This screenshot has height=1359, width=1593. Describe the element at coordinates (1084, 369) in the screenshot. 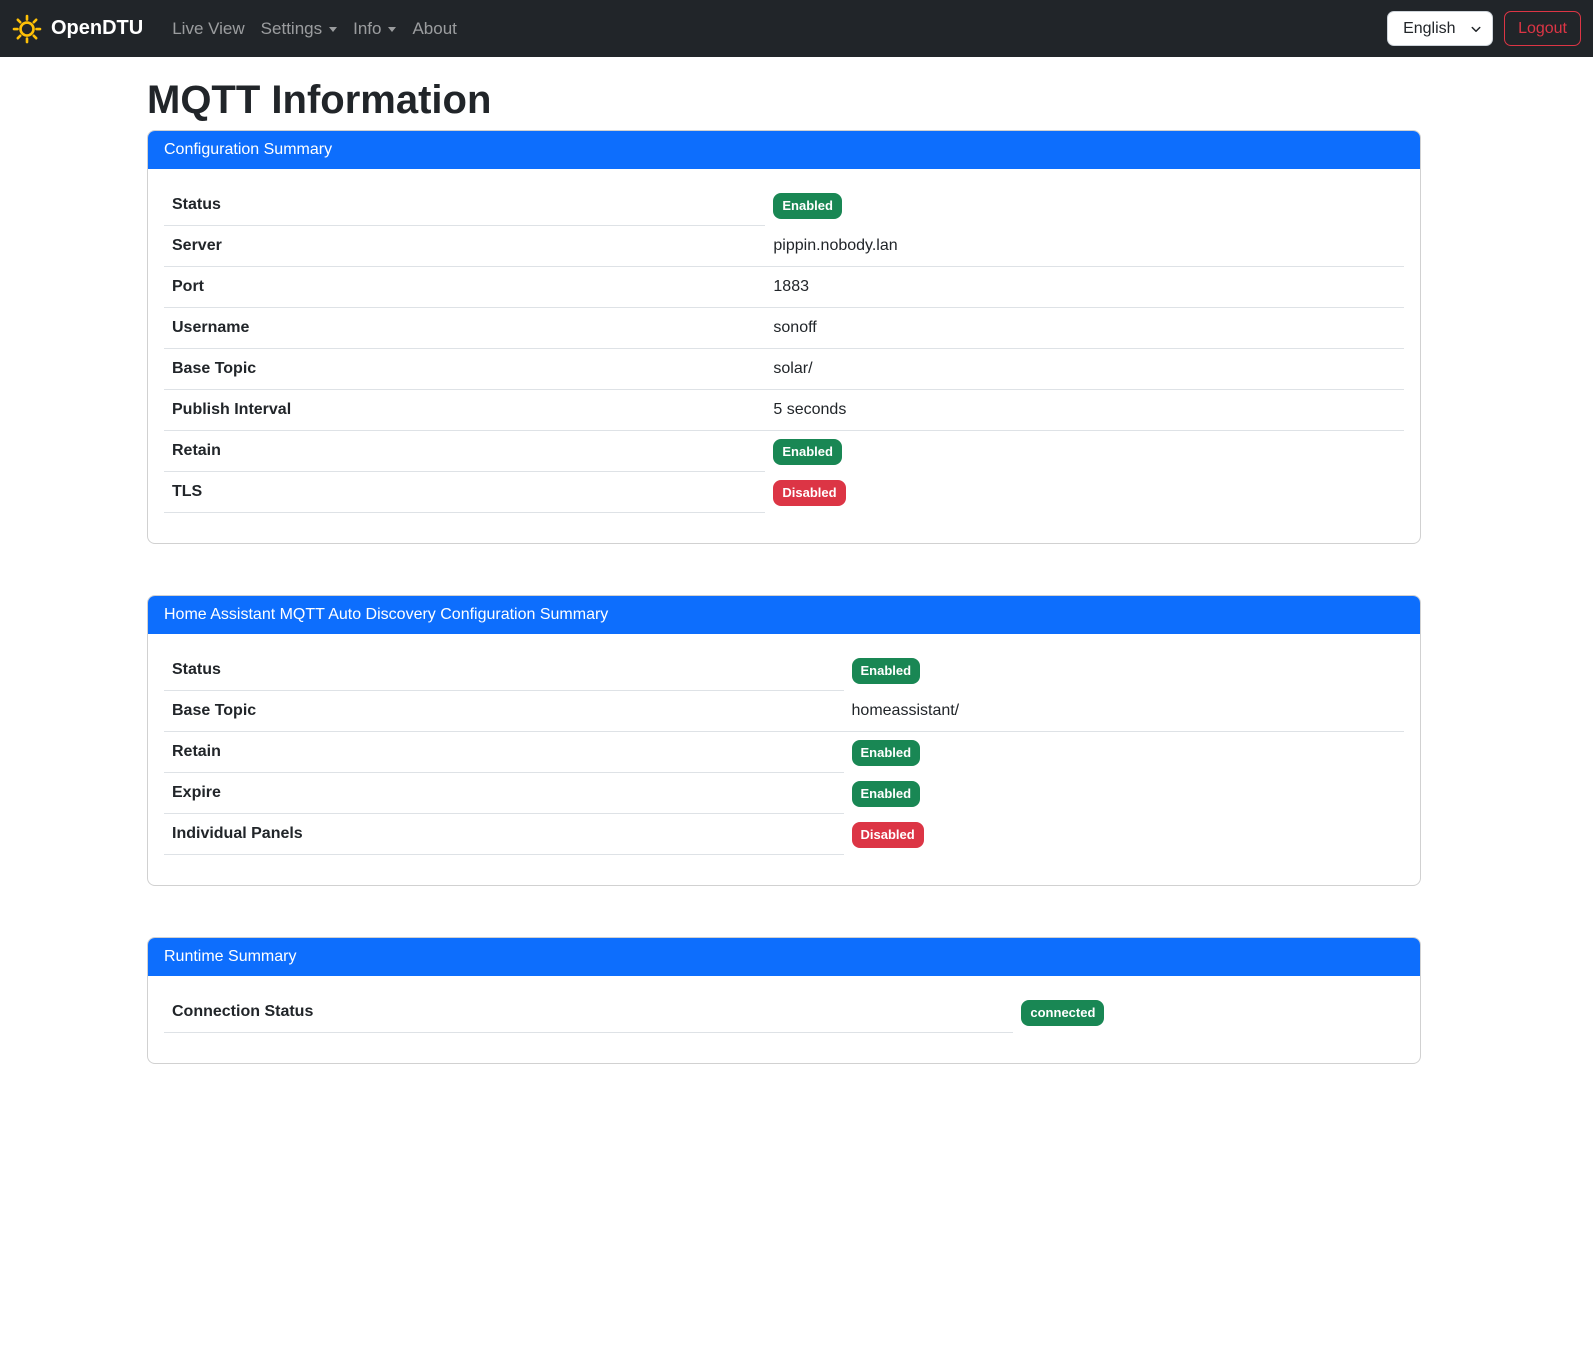

I see `row-value: solar/` at that location.